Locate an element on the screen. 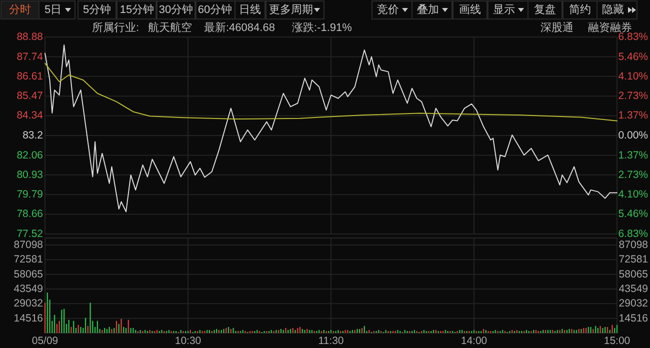  y-tick-label: 82.06 is located at coordinates (30, 155).